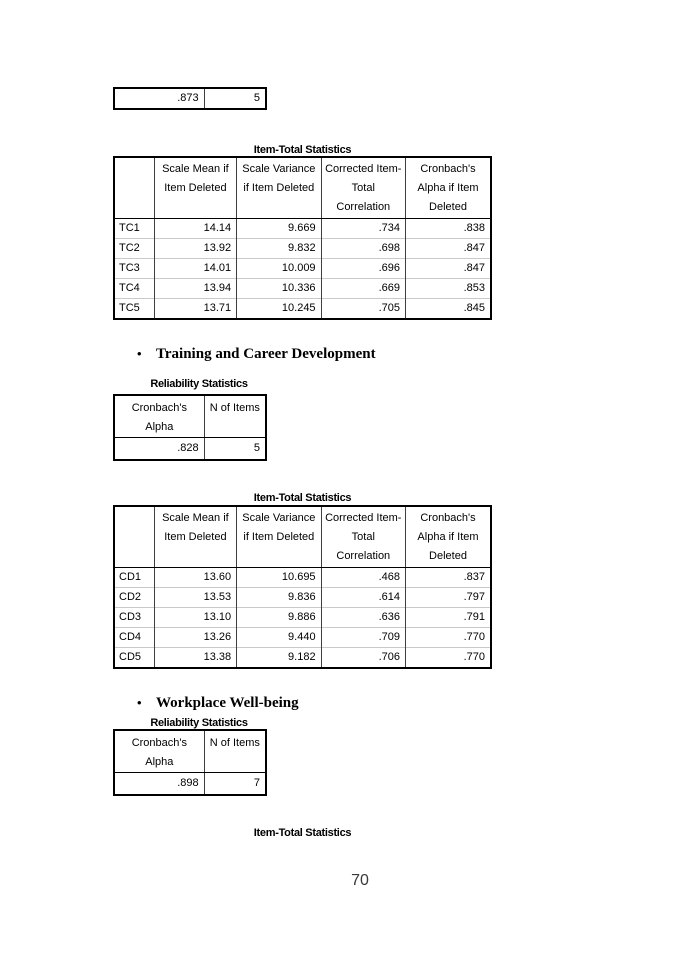  I want to click on cell-n-of-items: 7, so click(234, 783).